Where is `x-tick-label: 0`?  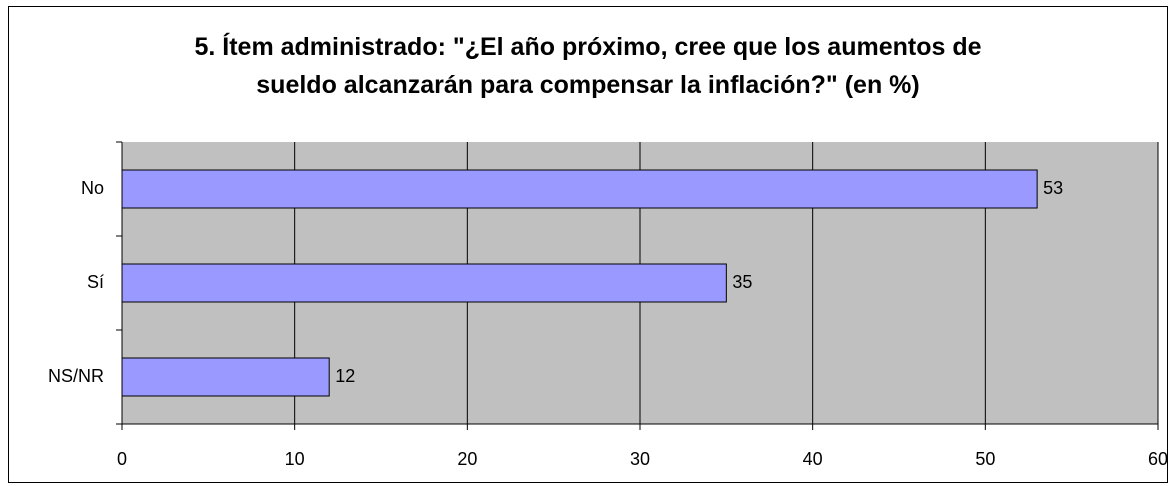 x-tick-label: 0 is located at coordinates (122, 459).